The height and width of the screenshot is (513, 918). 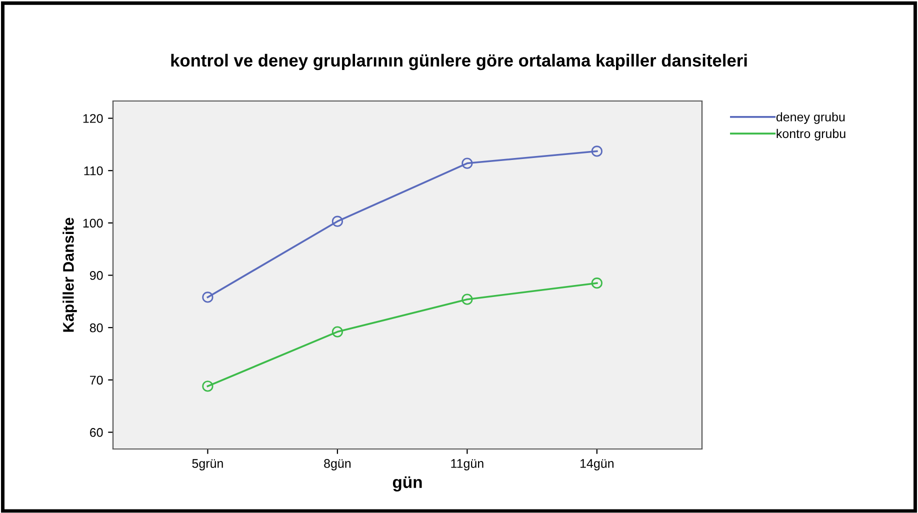 I want to click on legend-label: kontro grubu, so click(x=811, y=134).